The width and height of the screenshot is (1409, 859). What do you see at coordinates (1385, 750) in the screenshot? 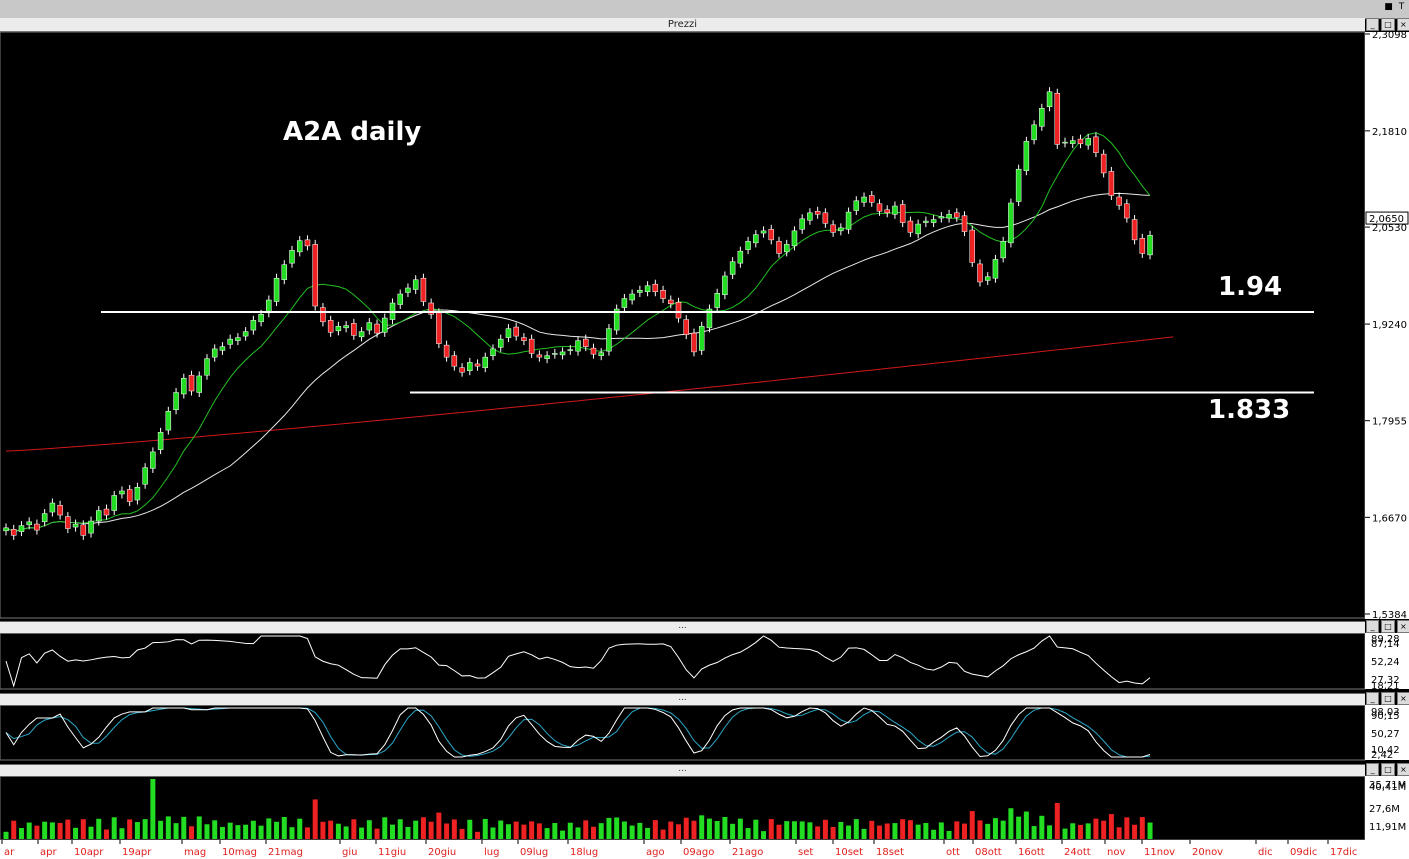
I see `stoch-axis-label: 10,42` at bounding box center [1385, 750].